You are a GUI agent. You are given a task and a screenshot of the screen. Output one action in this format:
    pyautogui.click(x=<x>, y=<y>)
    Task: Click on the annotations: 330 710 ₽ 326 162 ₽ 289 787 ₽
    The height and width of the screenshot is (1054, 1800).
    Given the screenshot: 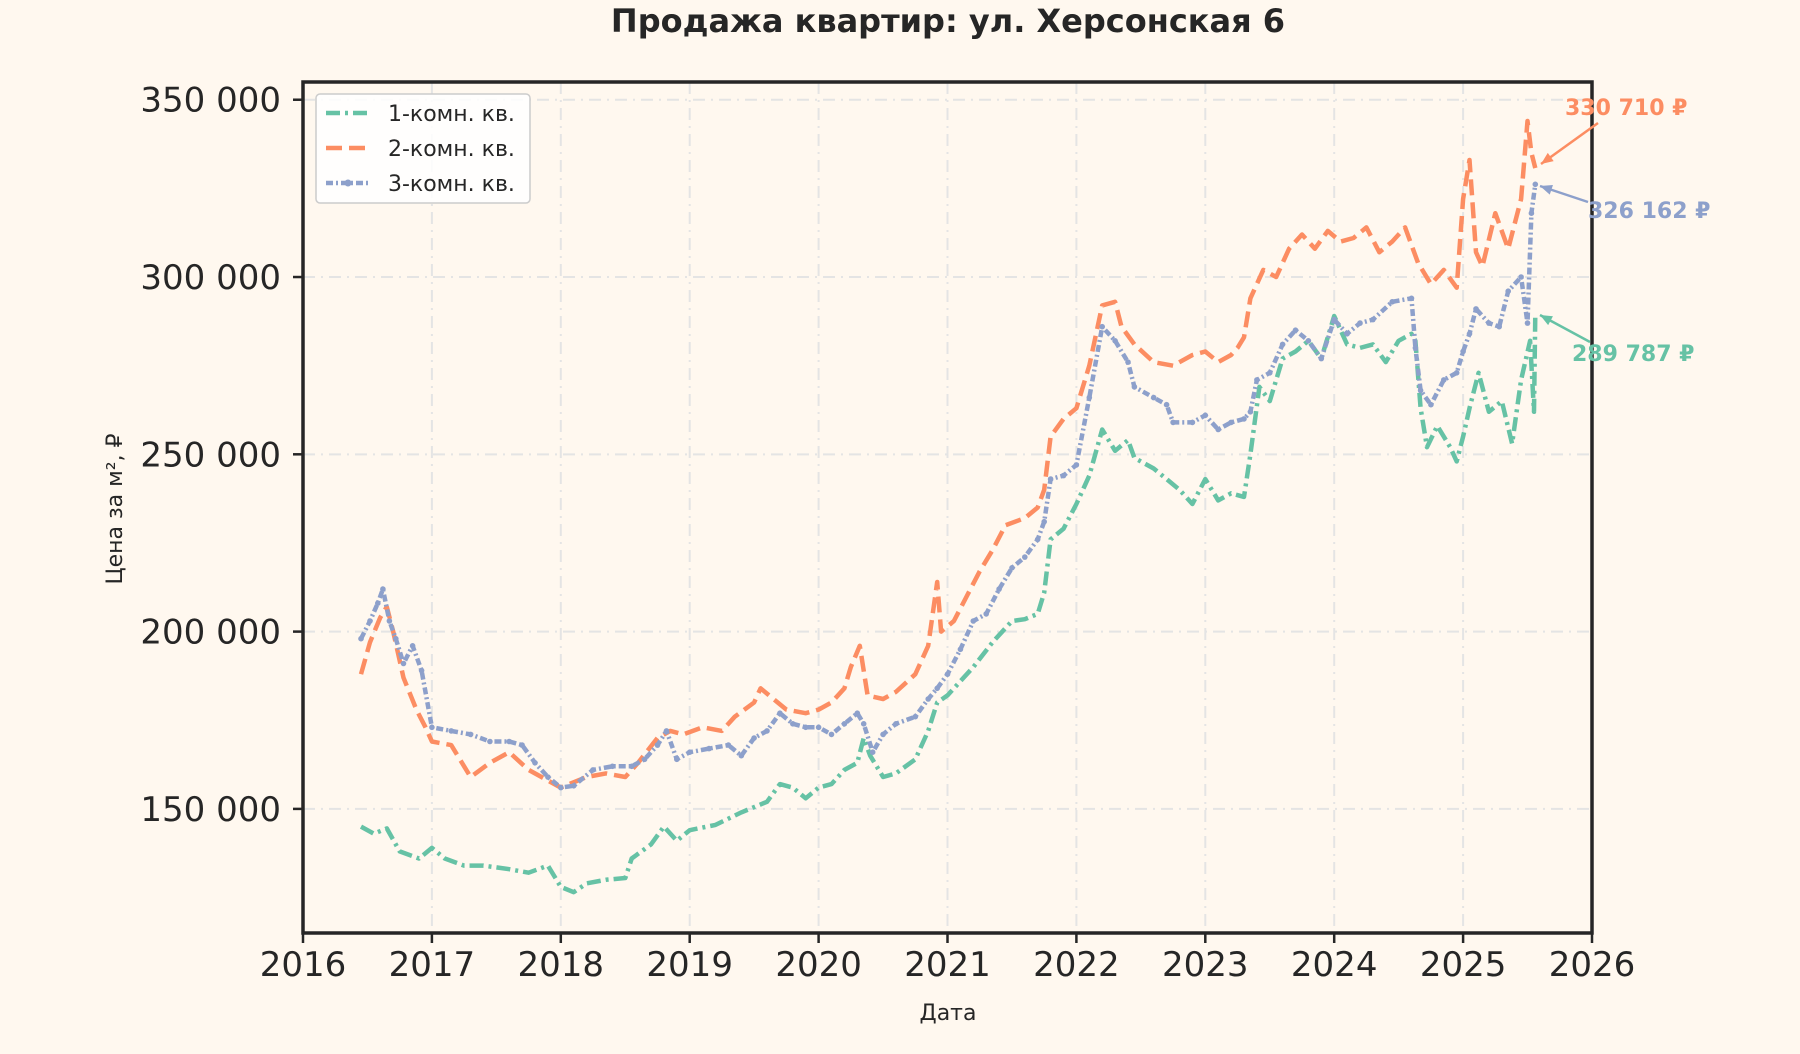 What is the action you would take?
    pyautogui.click(x=1624, y=231)
    